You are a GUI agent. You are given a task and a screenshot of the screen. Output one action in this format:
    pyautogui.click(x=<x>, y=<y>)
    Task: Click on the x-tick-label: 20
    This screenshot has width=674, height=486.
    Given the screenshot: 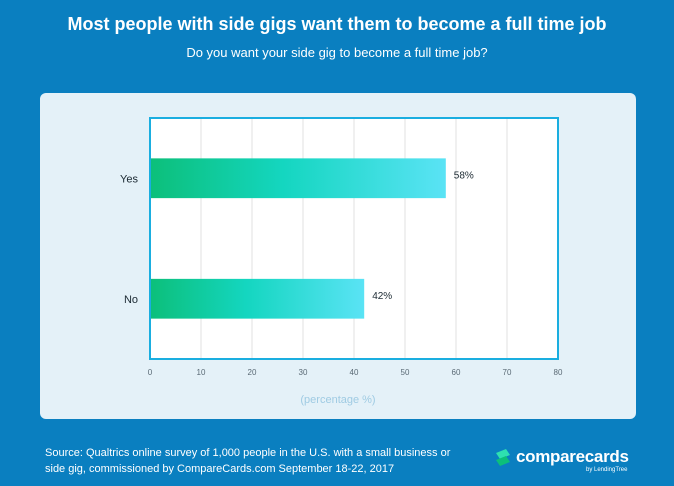 What is the action you would take?
    pyautogui.click(x=252, y=372)
    